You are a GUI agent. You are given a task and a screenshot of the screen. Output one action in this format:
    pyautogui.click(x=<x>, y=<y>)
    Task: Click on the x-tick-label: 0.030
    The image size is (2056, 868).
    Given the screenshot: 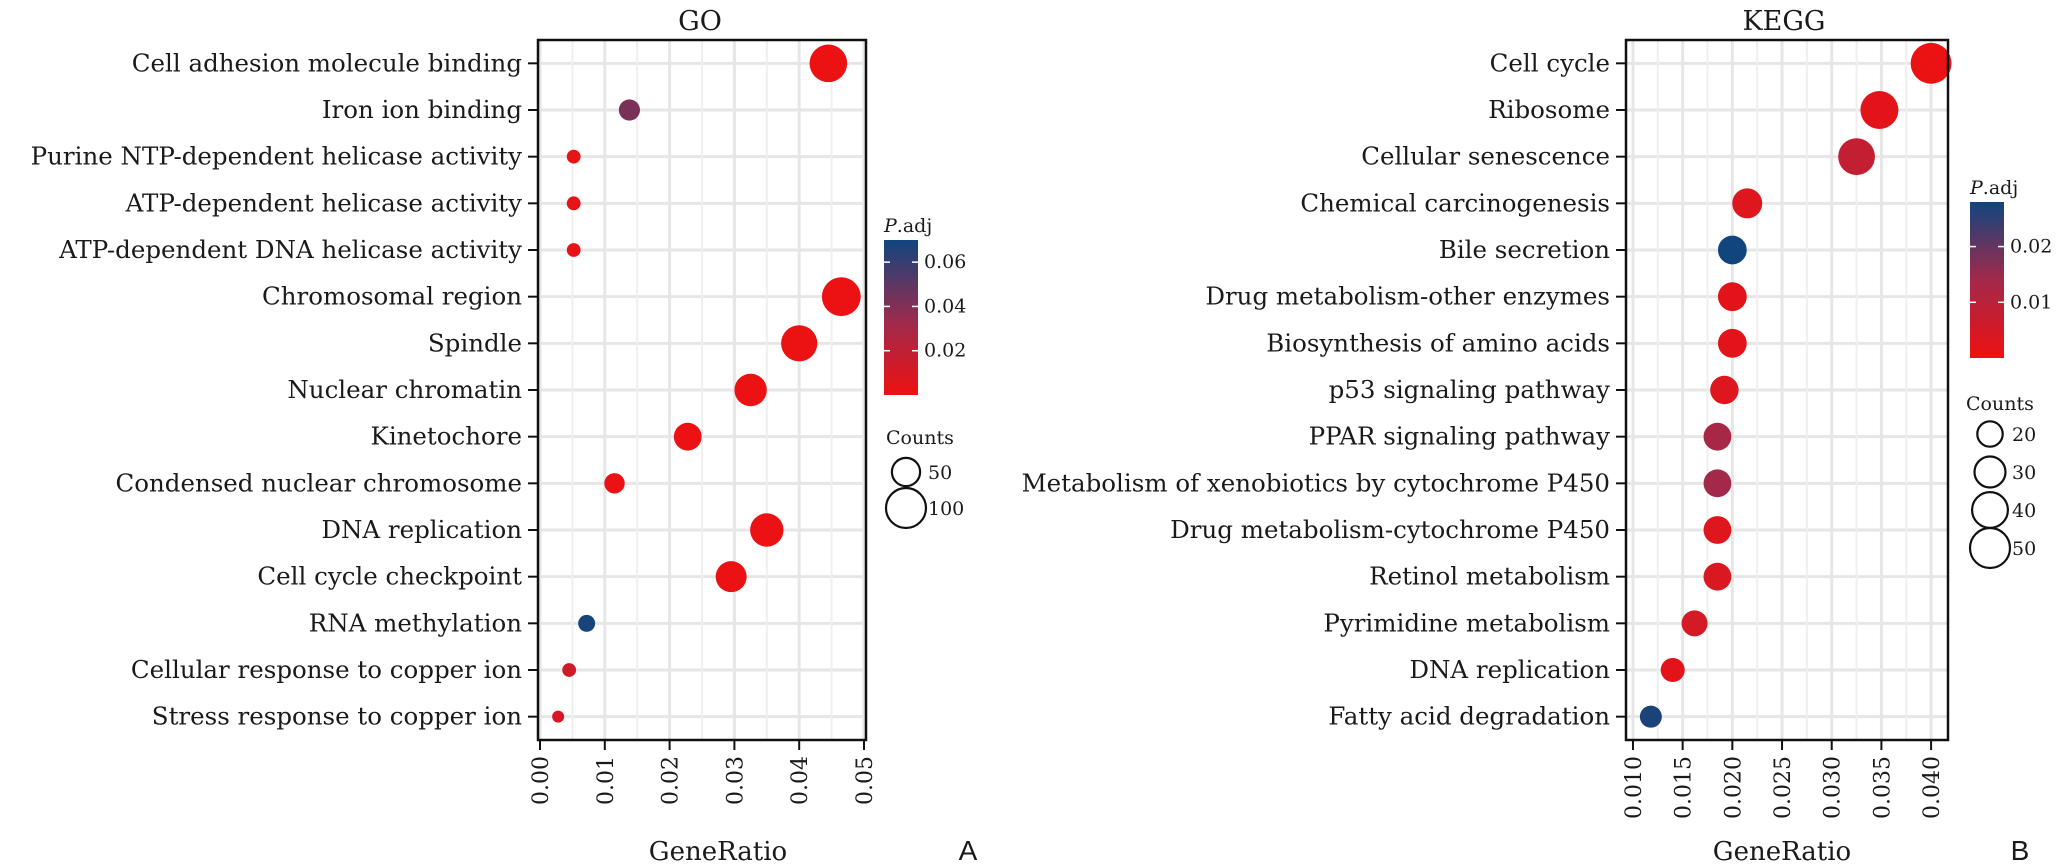 What is the action you would take?
    pyautogui.click(x=1833, y=787)
    